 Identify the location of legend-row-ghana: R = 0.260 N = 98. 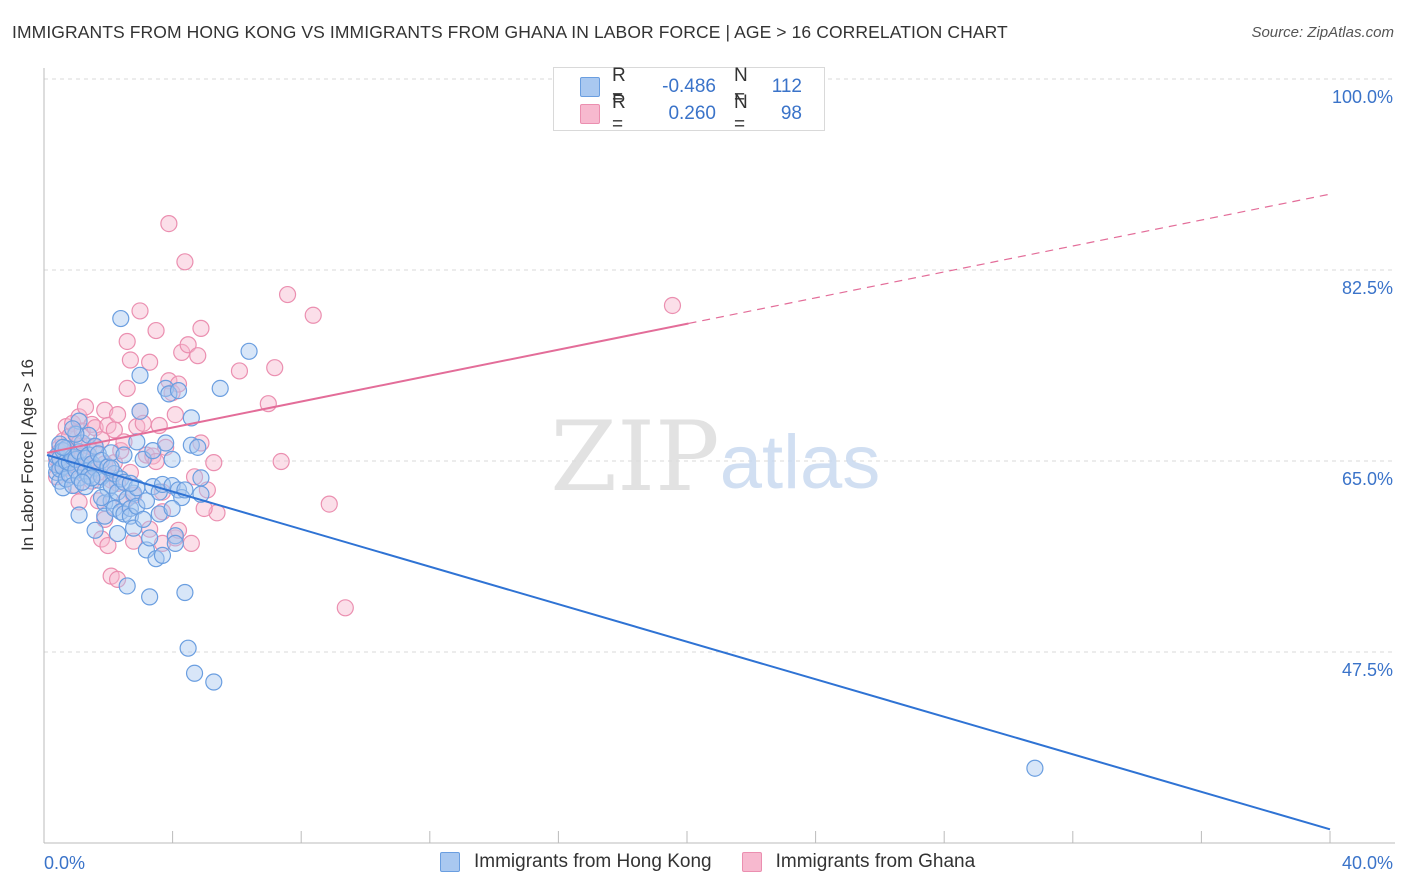
(678, 113).